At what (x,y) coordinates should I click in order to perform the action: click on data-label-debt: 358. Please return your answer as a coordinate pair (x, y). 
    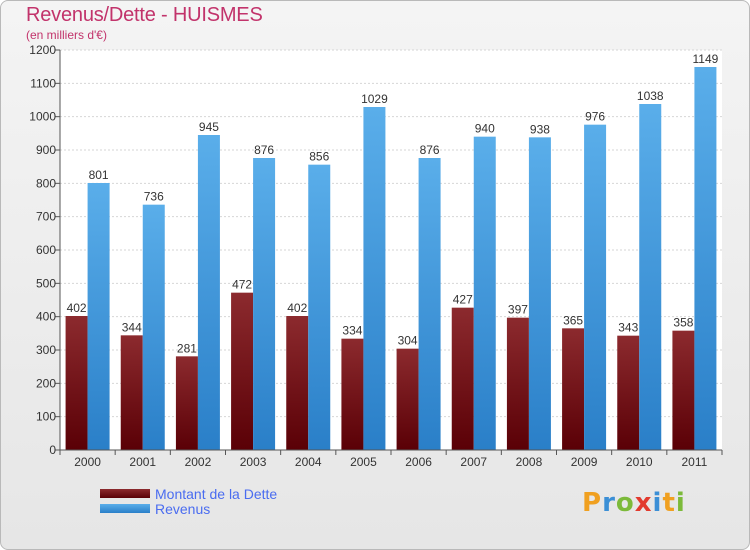
    Looking at the image, I should click on (683, 323).